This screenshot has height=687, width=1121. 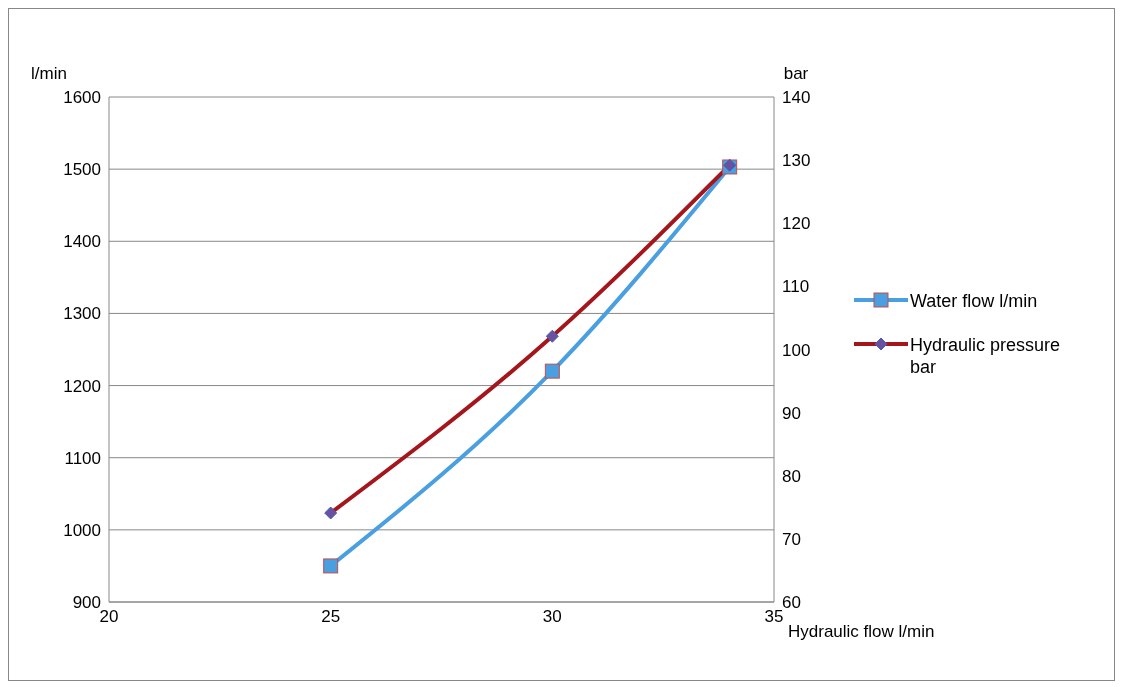 I want to click on y-tick-label: 1200, so click(x=82, y=386).